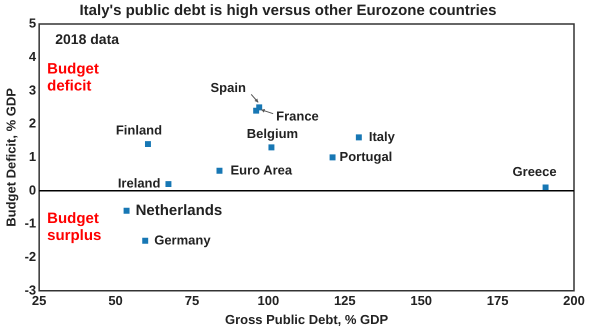 This screenshot has height=328, width=596. I want to click on chart-title: Italy's public debt is high versus other Eurozone countries, so click(288, 11).